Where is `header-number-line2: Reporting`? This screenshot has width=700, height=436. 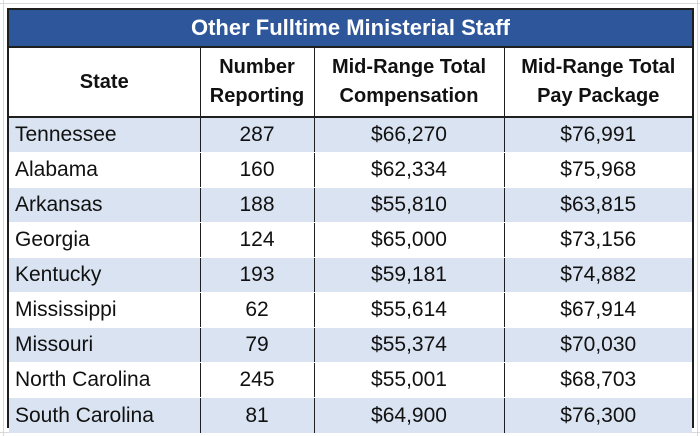
header-number-line2: Reporting is located at coordinates (257, 96).